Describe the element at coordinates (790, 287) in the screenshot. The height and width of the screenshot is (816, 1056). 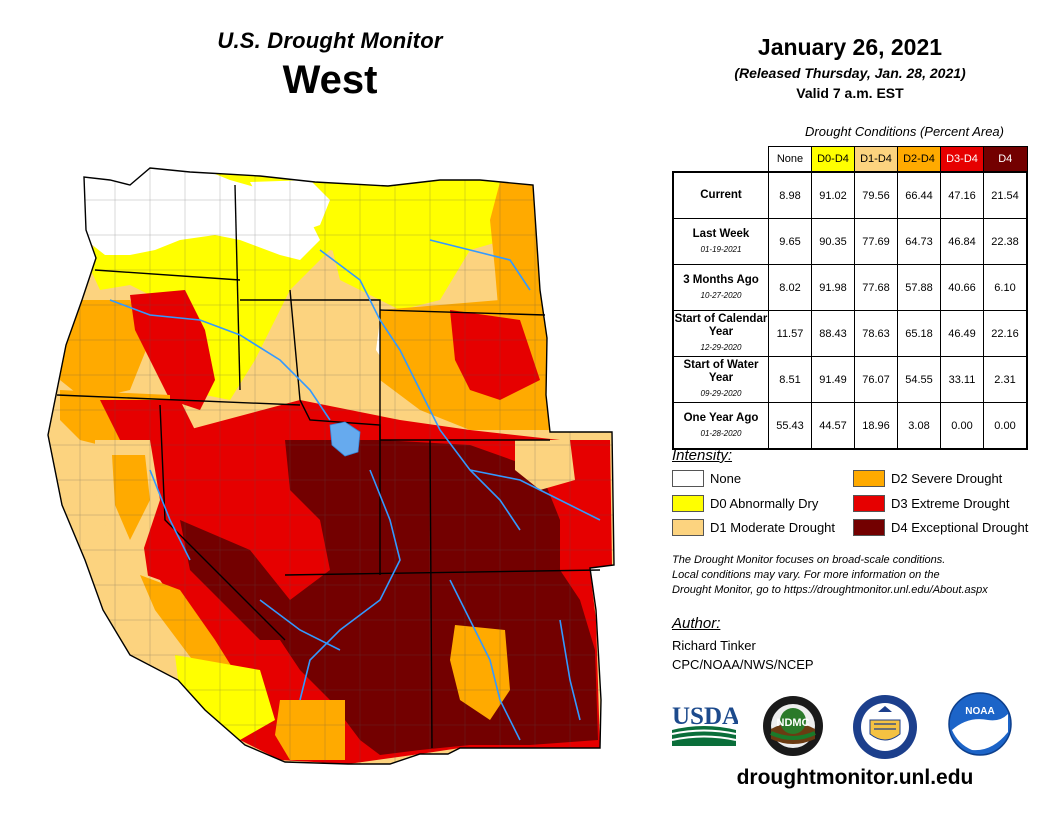
I see `table-cell: 8.02` at that location.